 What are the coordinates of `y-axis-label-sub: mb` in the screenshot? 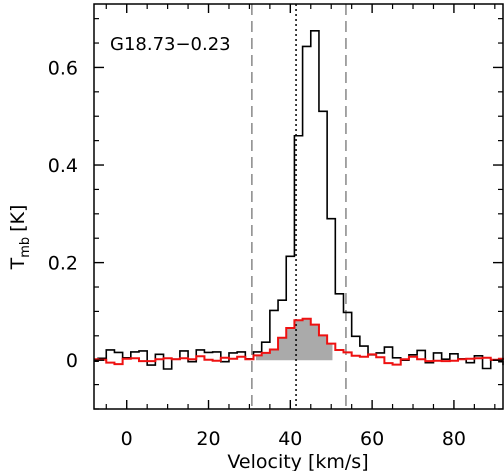 It's located at (25, 247).